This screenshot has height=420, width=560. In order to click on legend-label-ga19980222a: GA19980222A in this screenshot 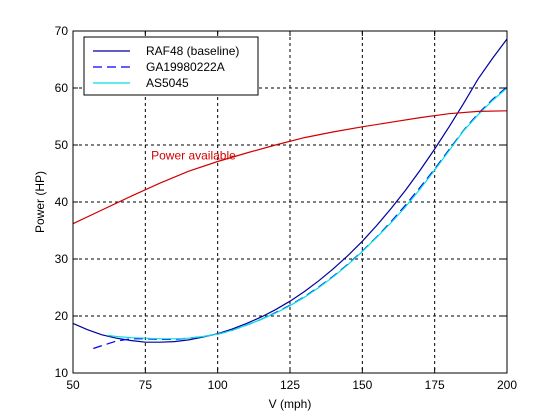, I will do `click(185, 67)`.